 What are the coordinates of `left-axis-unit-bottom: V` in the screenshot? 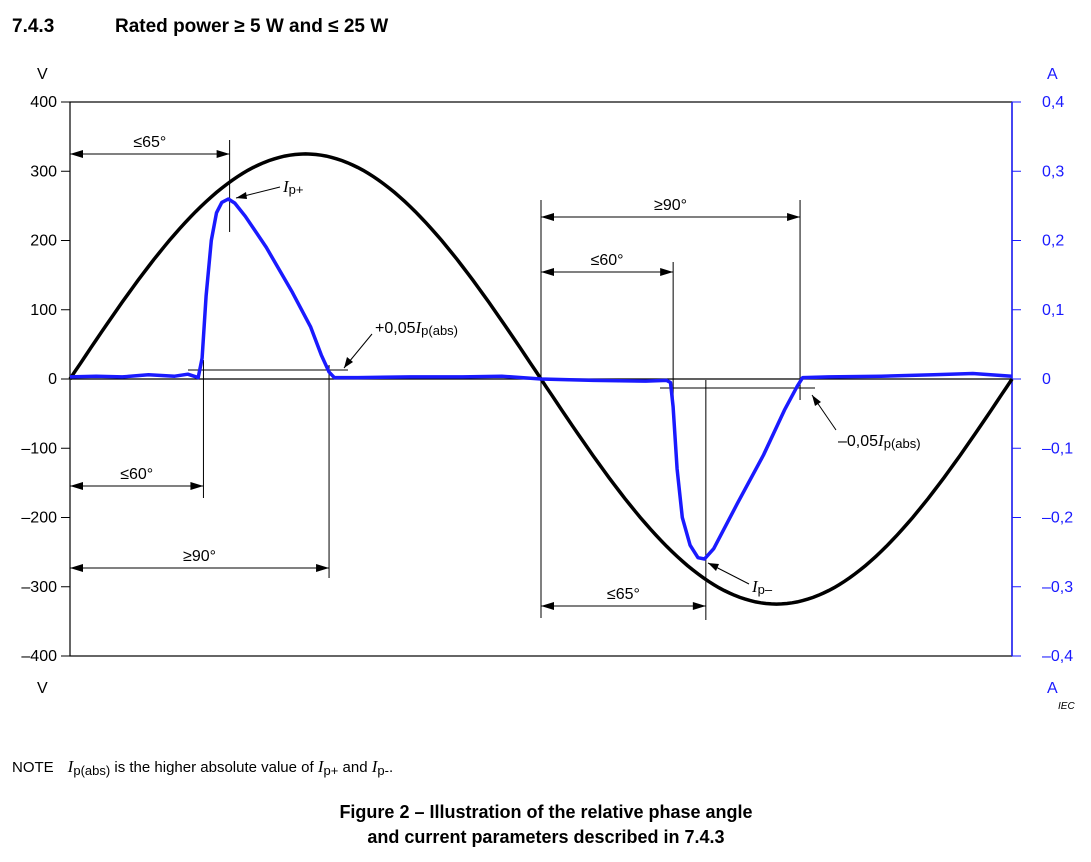 It's located at (42, 688).